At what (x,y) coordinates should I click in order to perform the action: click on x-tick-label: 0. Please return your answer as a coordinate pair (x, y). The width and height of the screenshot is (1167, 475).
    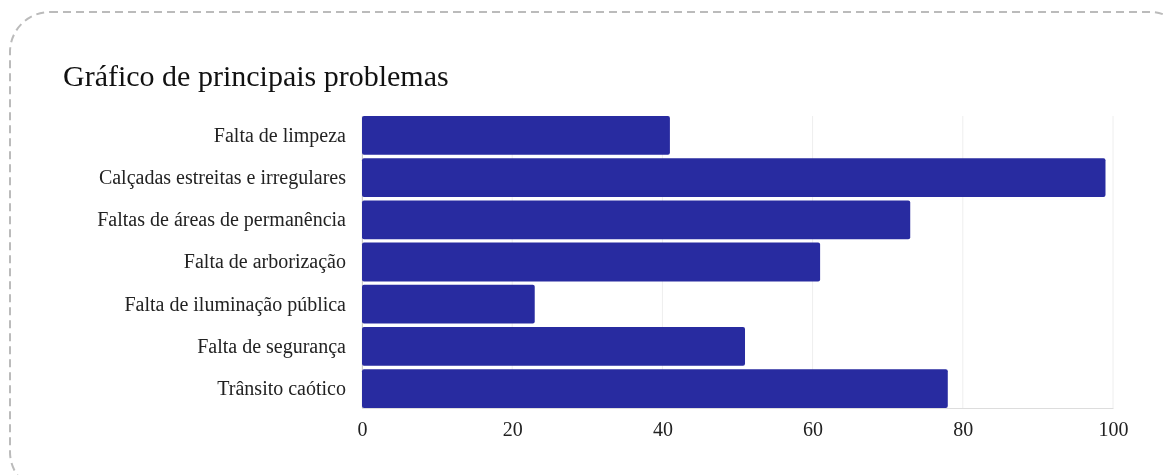
    Looking at the image, I should click on (362, 429).